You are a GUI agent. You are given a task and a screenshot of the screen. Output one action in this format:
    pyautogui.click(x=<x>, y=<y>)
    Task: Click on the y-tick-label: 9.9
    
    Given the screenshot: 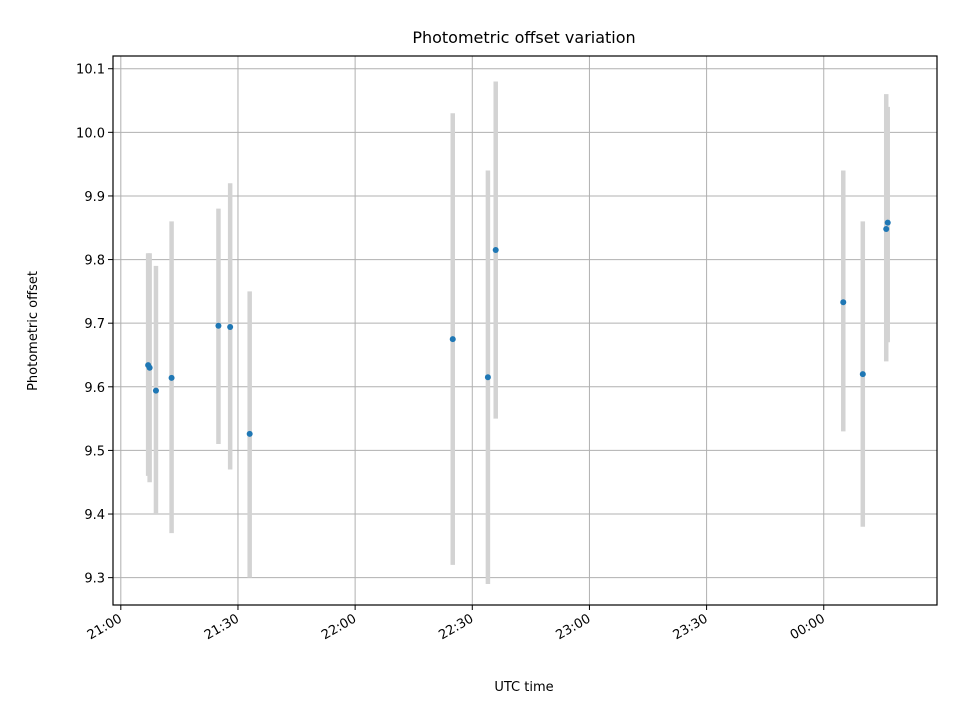 What is the action you would take?
    pyautogui.click(x=94, y=197)
    